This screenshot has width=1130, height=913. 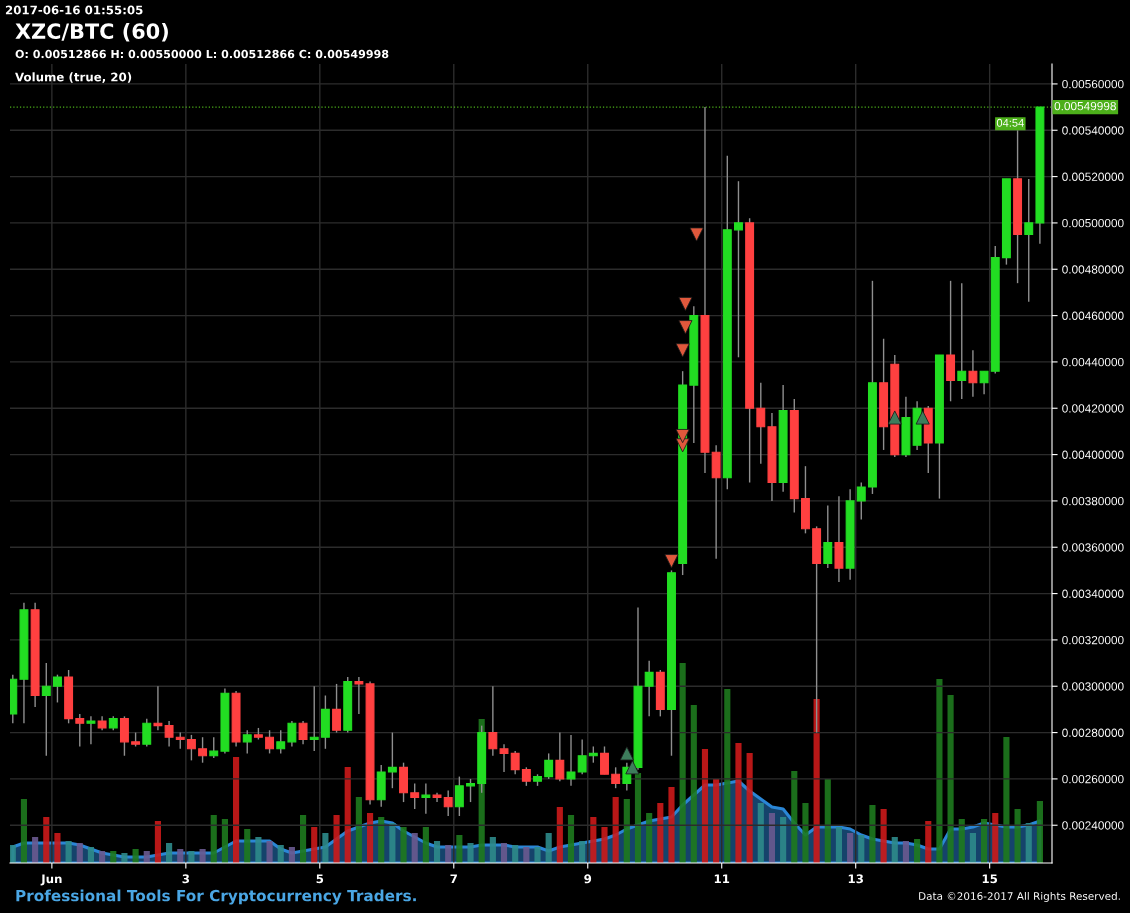 What do you see at coordinates (1093, 408) in the screenshot?
I see `y-tick-label: 0.00420000` at bounding box center [1093, 408].